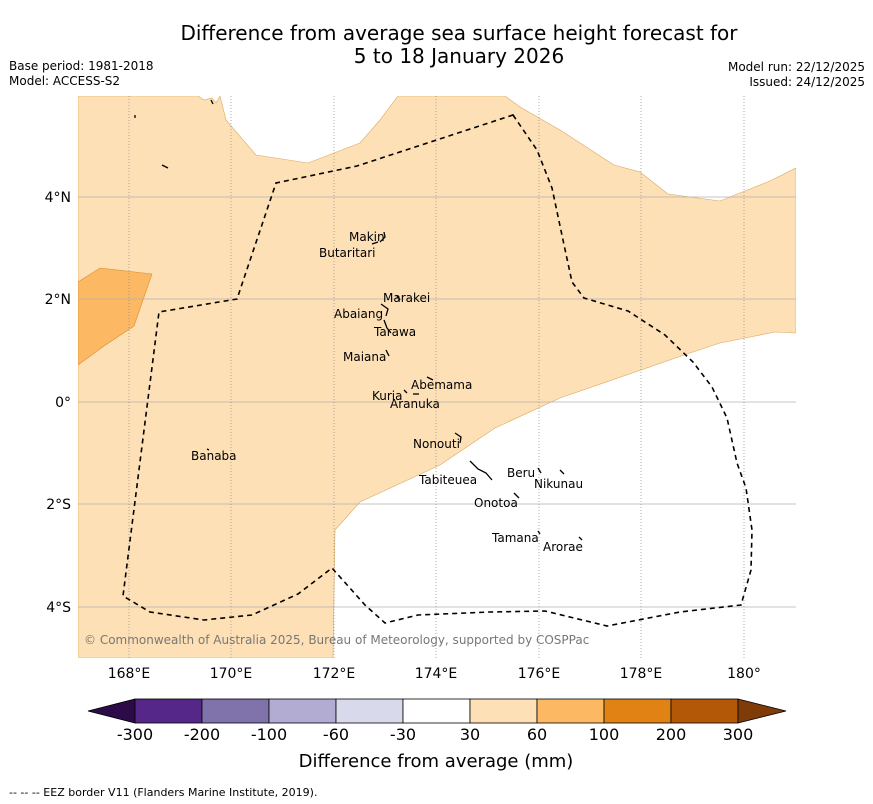  Describe the element at coordinates (367, 237) in the screenshot. I see `label-makin: Makin` at that location.